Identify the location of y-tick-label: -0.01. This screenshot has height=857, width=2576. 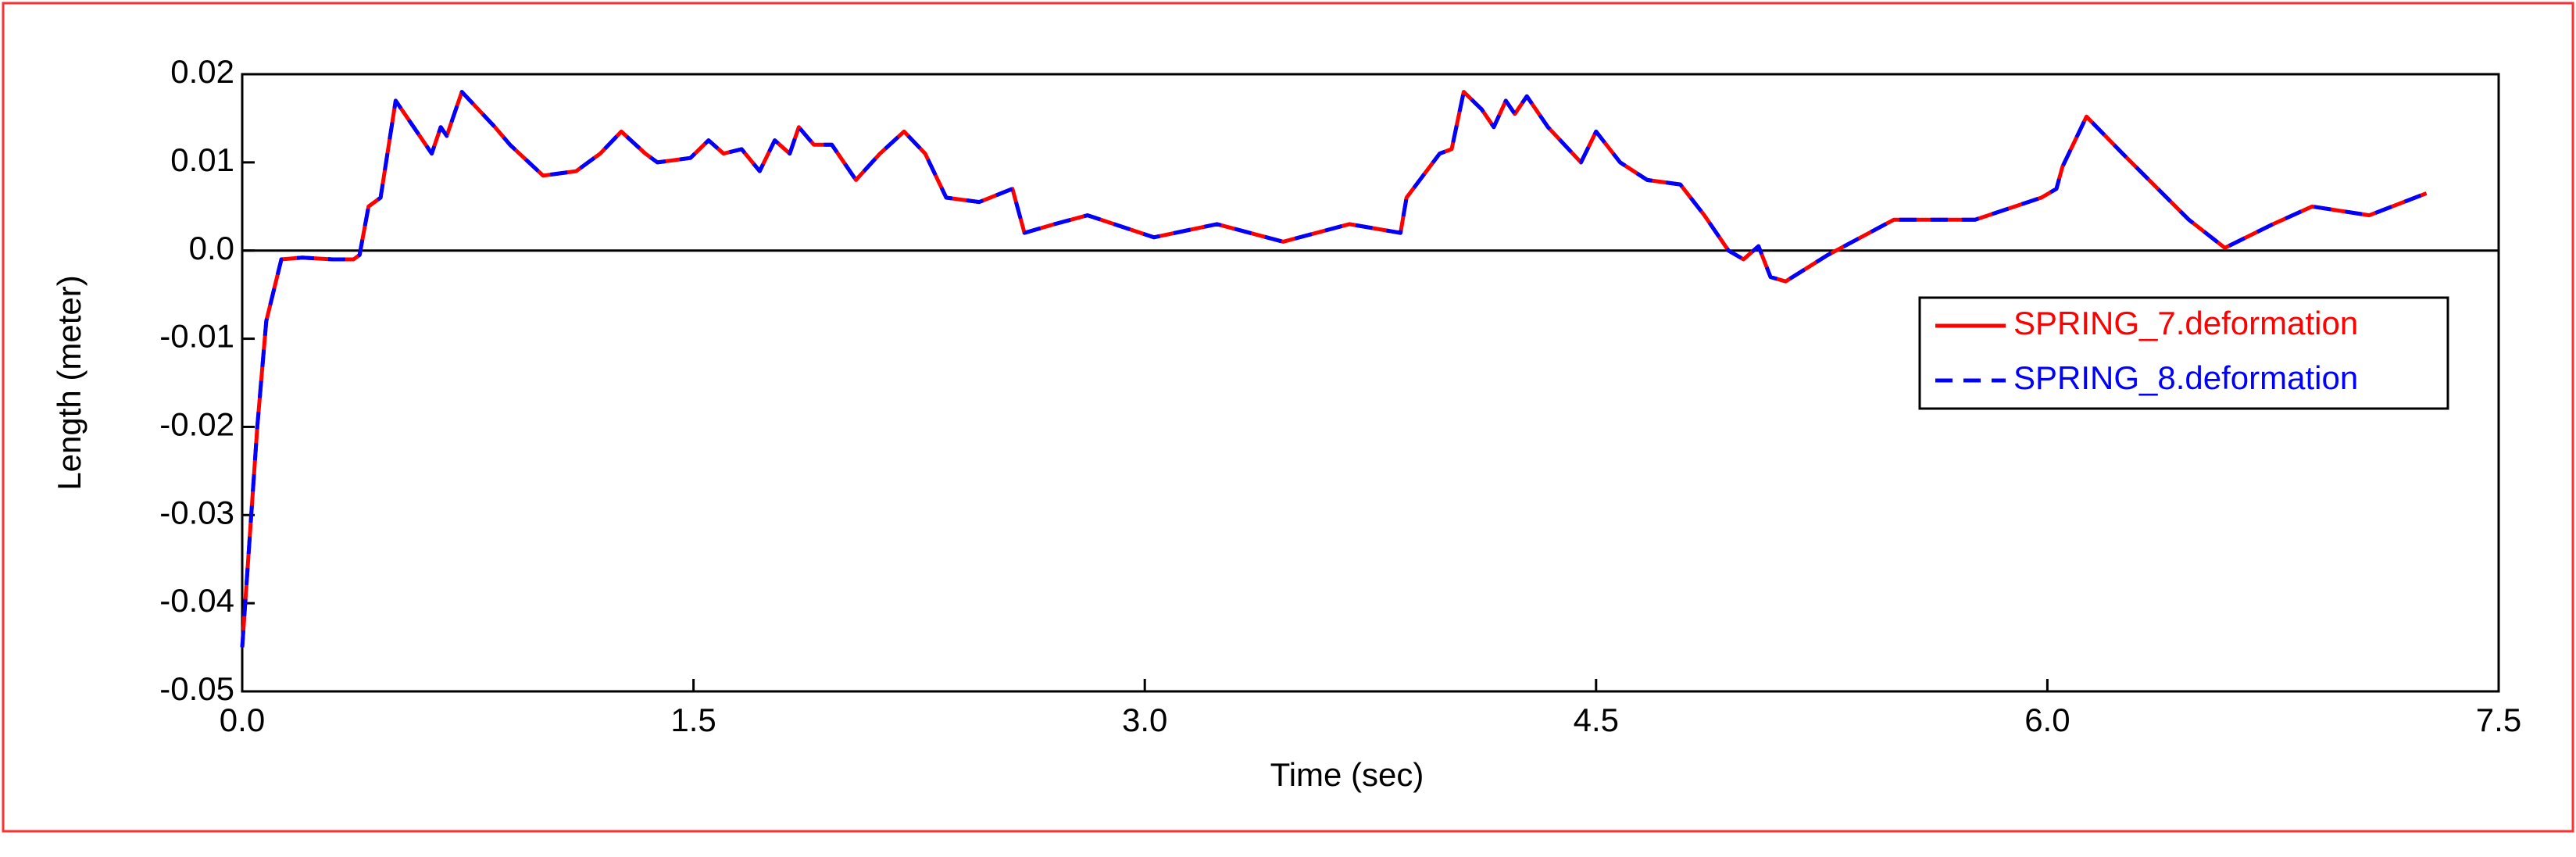
(197, 337).